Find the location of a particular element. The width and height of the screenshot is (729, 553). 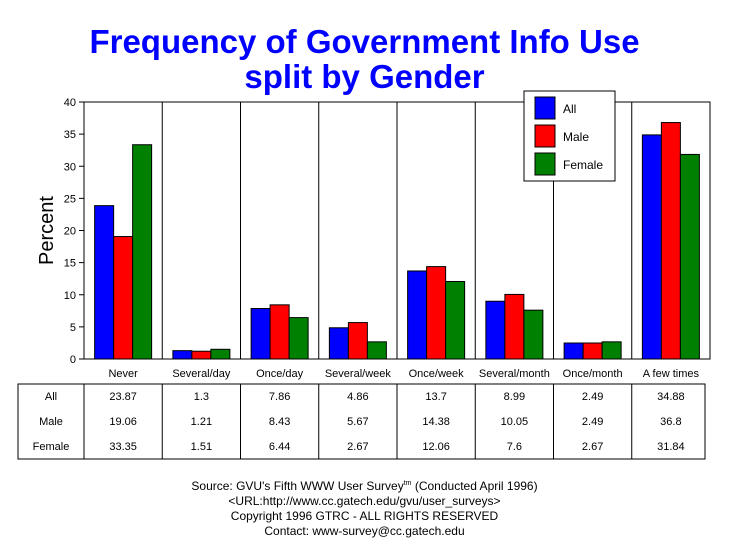

table-cell: 1.51 is located at coordinates (201, 447).